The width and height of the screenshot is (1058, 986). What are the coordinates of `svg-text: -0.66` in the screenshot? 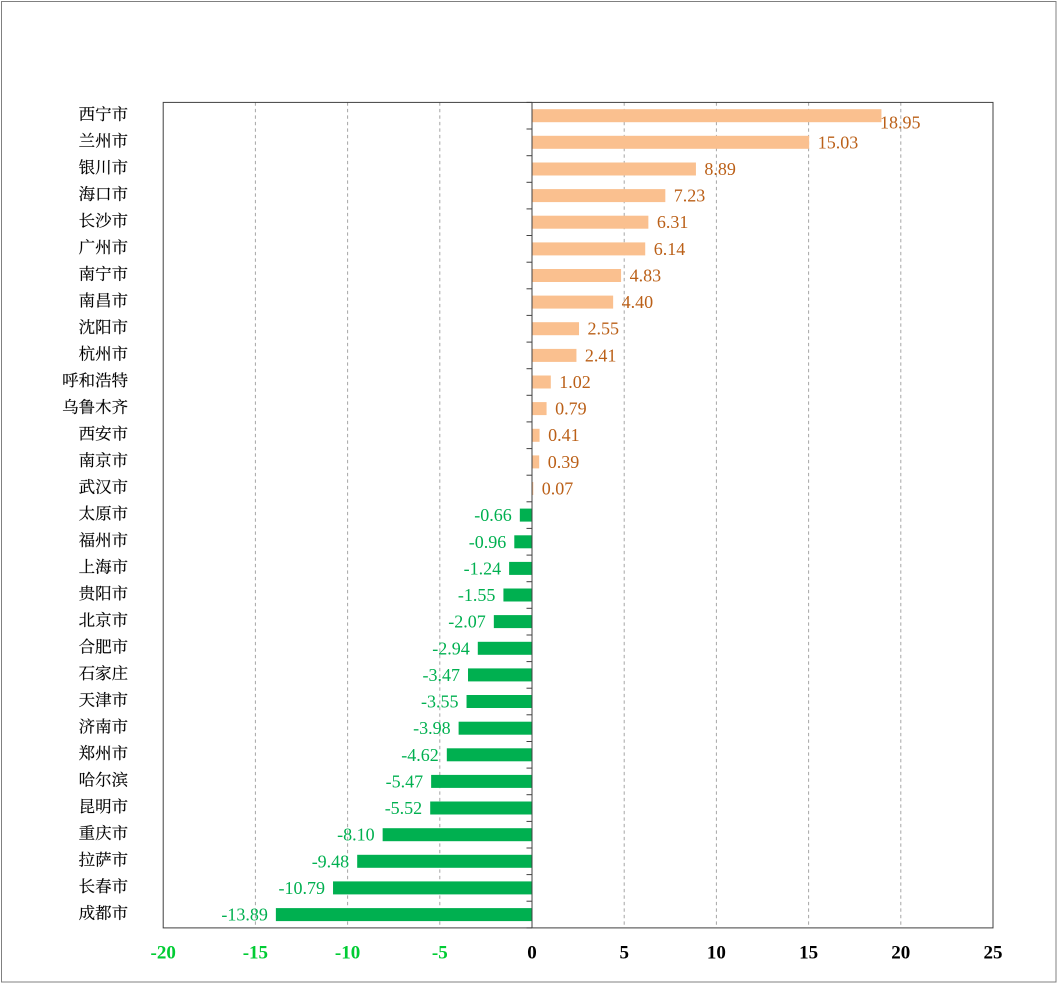 It's located at (493, 515).